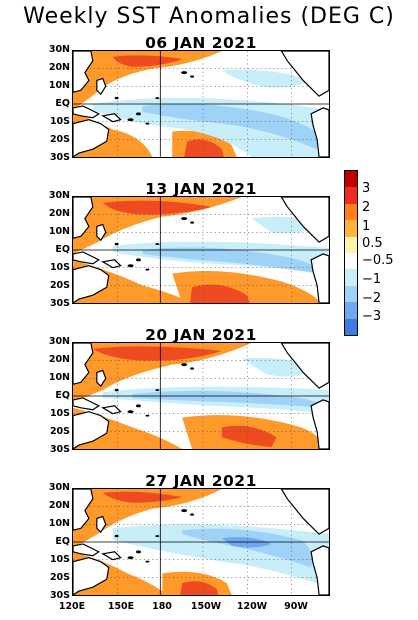 This screenshot has width=418, height=620. I want to click on colorbar-label: 3, so click(366, 188).